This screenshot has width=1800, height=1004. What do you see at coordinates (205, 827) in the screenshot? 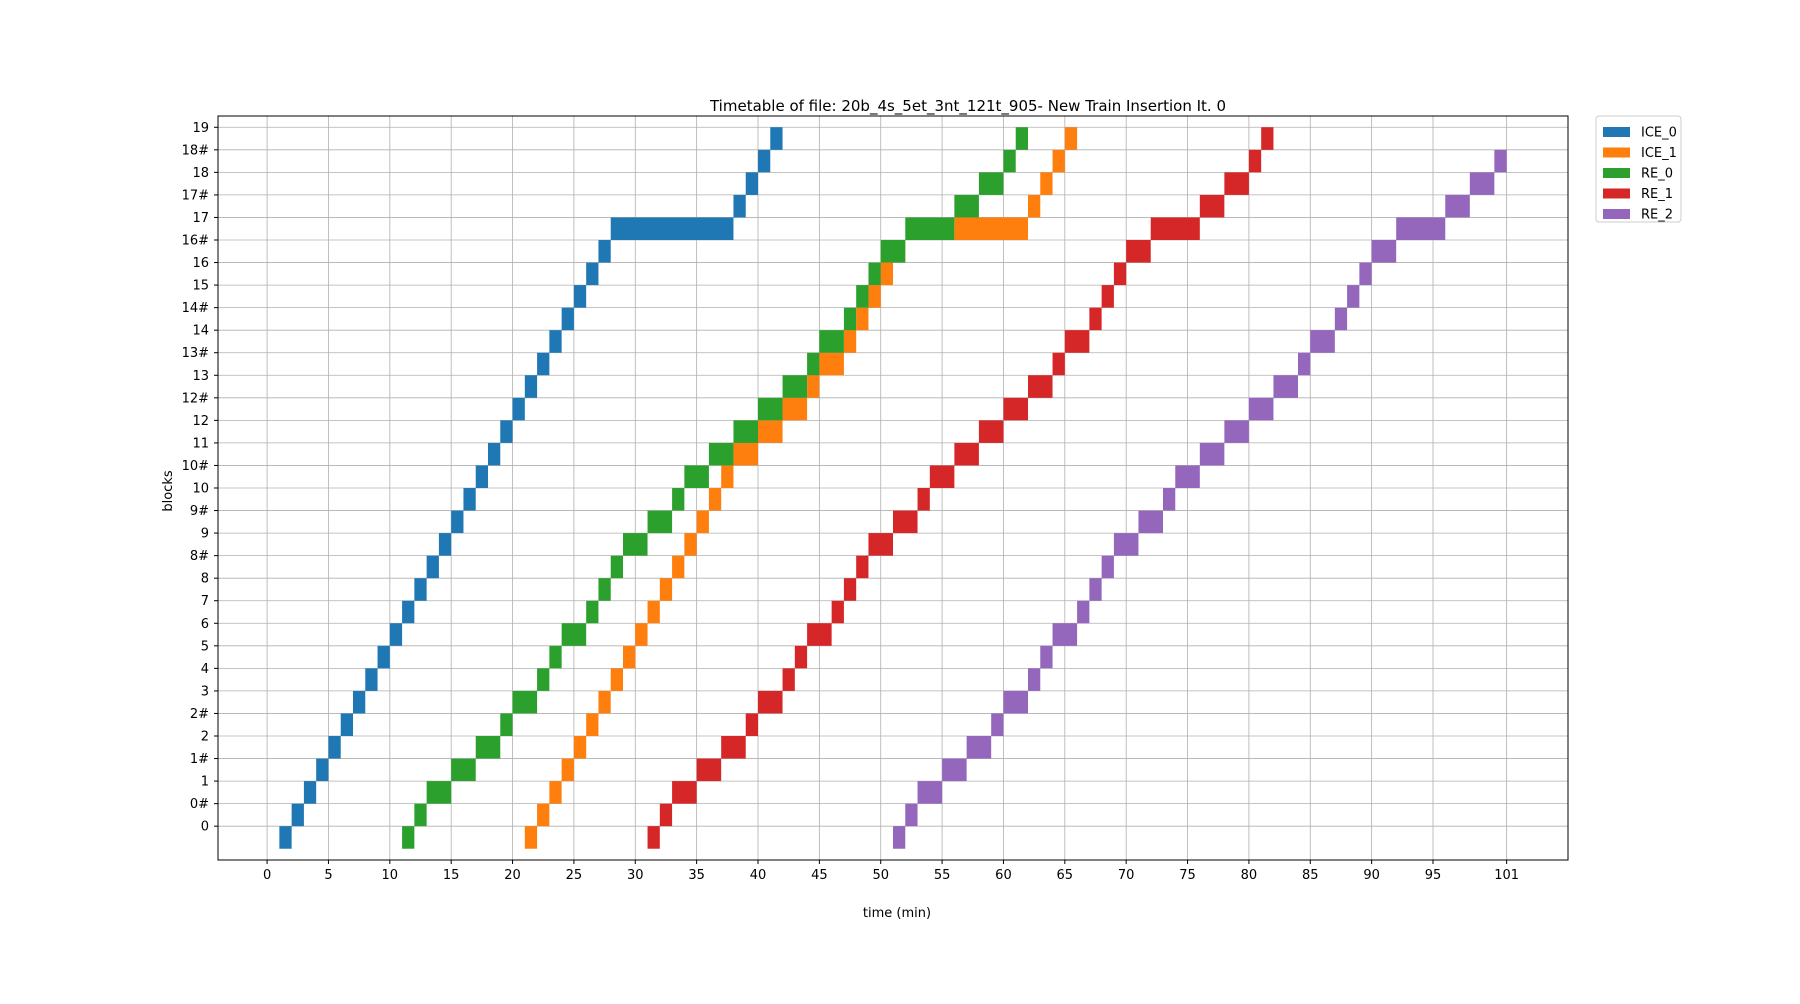
I see `y-tick-label: 0` at bounding box center [205, 827].